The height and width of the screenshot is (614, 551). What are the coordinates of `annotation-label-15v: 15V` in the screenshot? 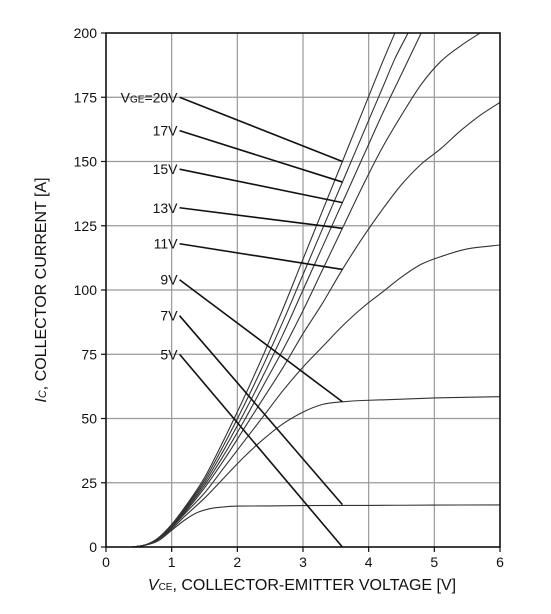 It's located at (166, 169).